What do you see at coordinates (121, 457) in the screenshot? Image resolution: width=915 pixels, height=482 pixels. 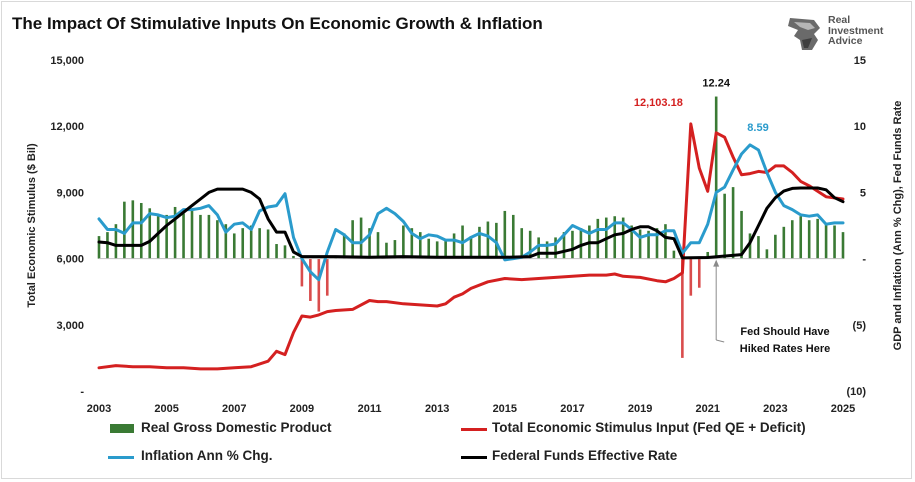 I see `legend-swatch-inflation` at bounding box center [121, 457].